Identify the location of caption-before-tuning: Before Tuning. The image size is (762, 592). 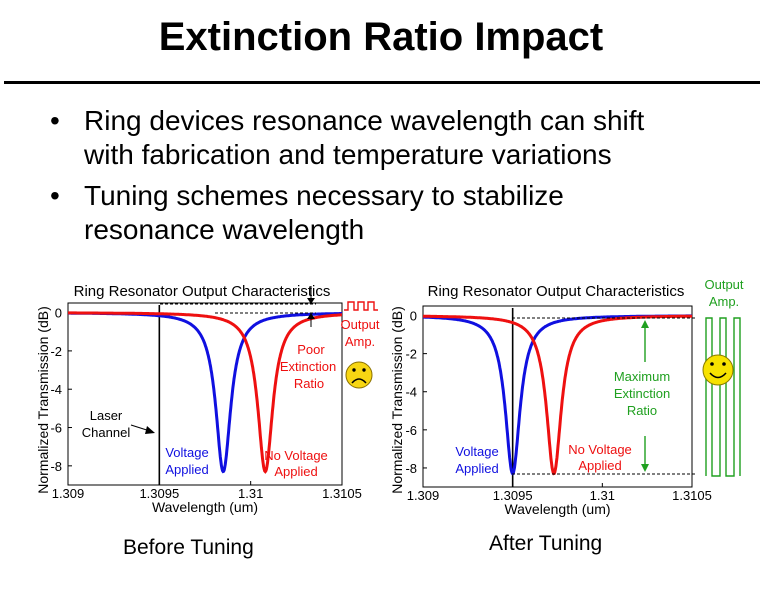
(188, 547).